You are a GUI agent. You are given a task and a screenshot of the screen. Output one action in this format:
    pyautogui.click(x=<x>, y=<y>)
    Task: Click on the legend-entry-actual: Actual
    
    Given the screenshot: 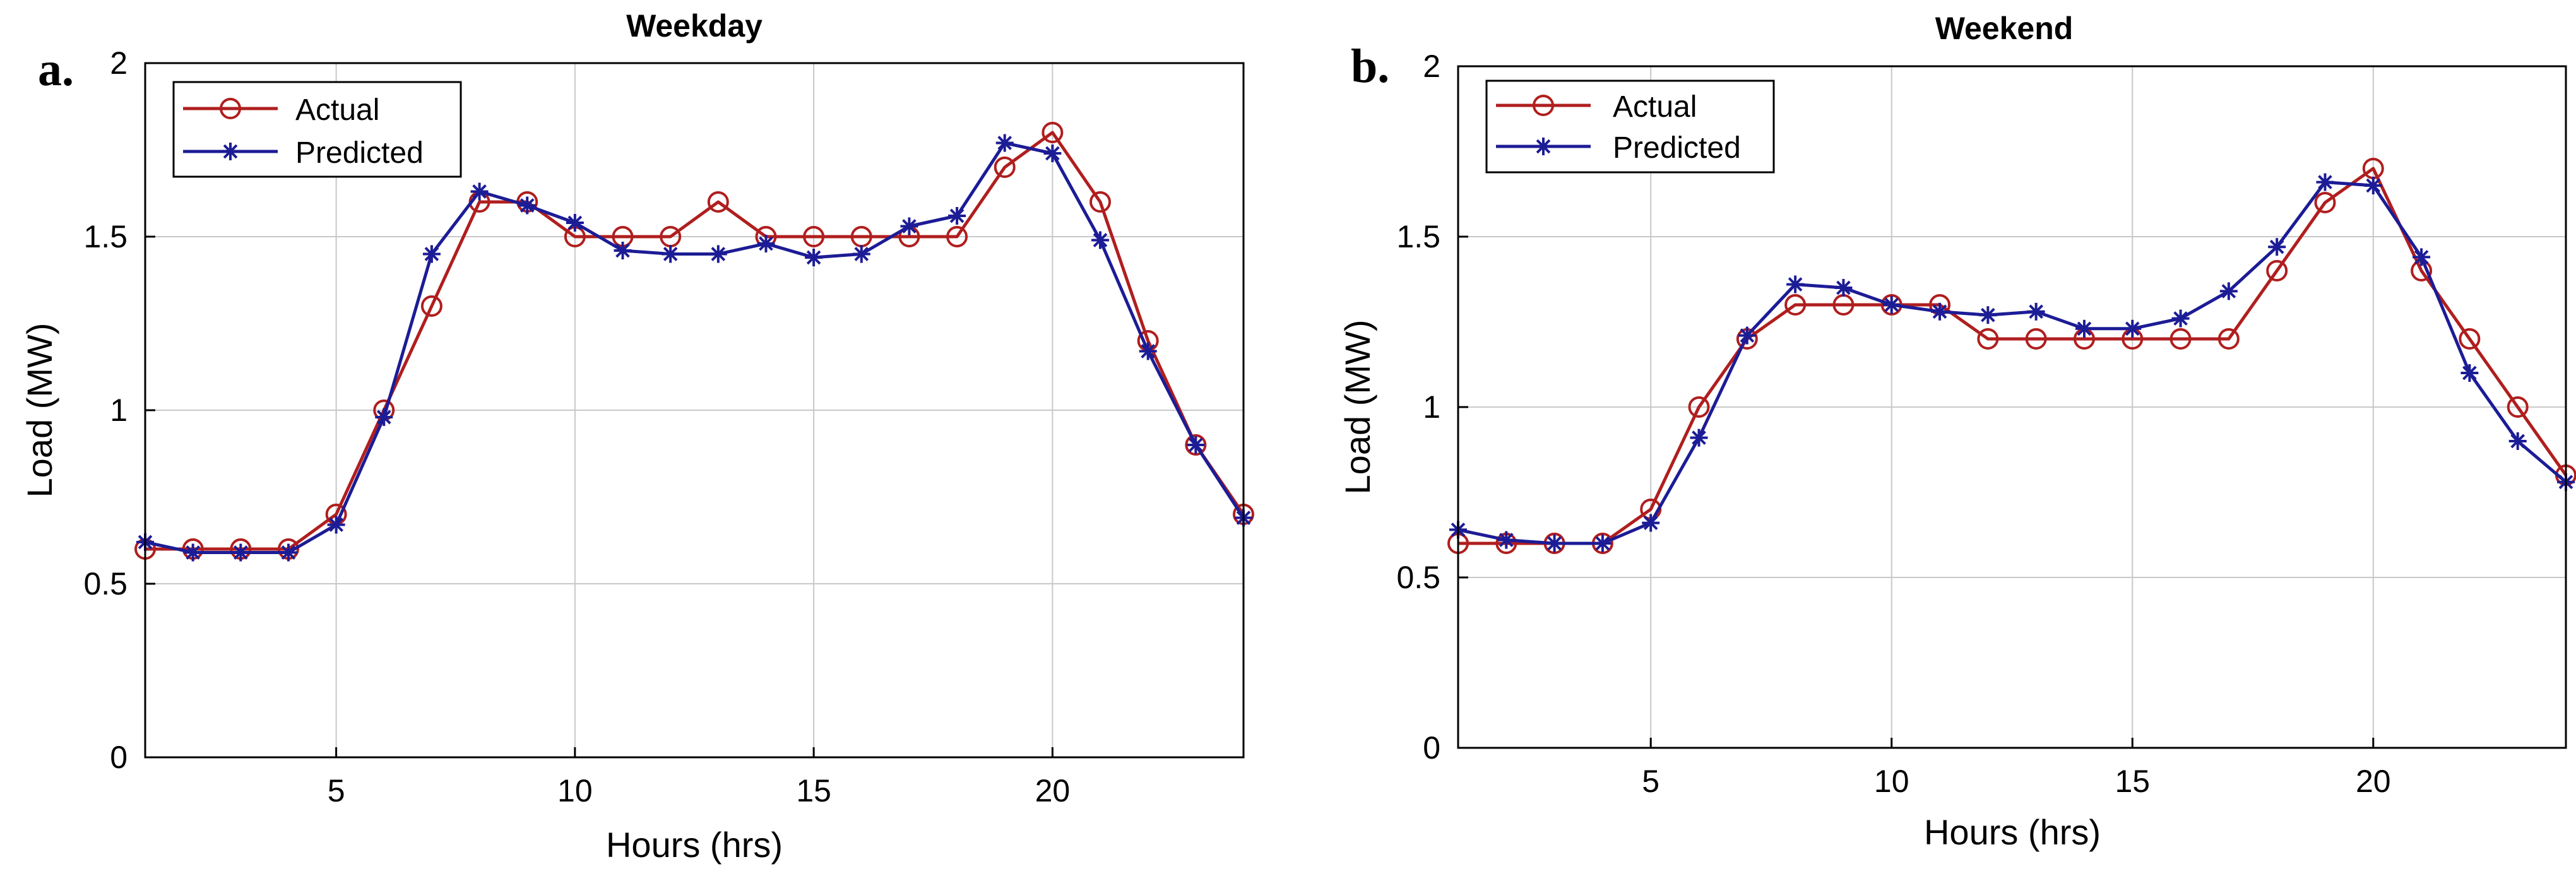 What is the action you would take?
    pyautogui.click(x=281, y=110)
    